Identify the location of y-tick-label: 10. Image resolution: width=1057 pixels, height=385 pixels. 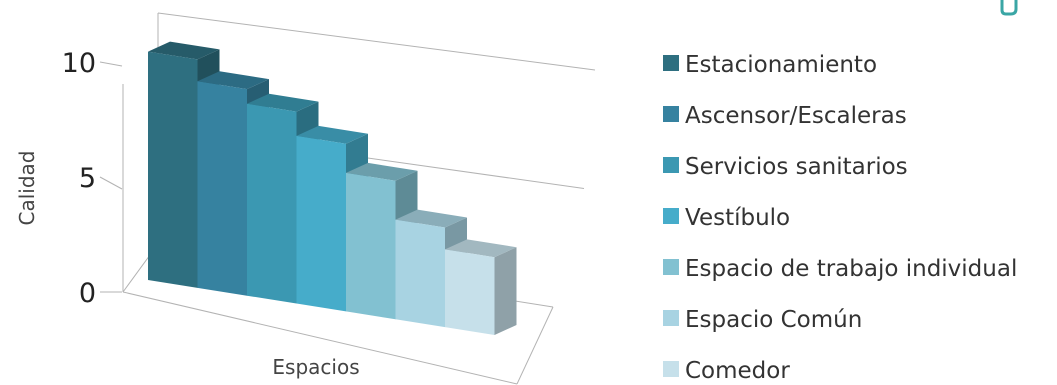
(79, 63).